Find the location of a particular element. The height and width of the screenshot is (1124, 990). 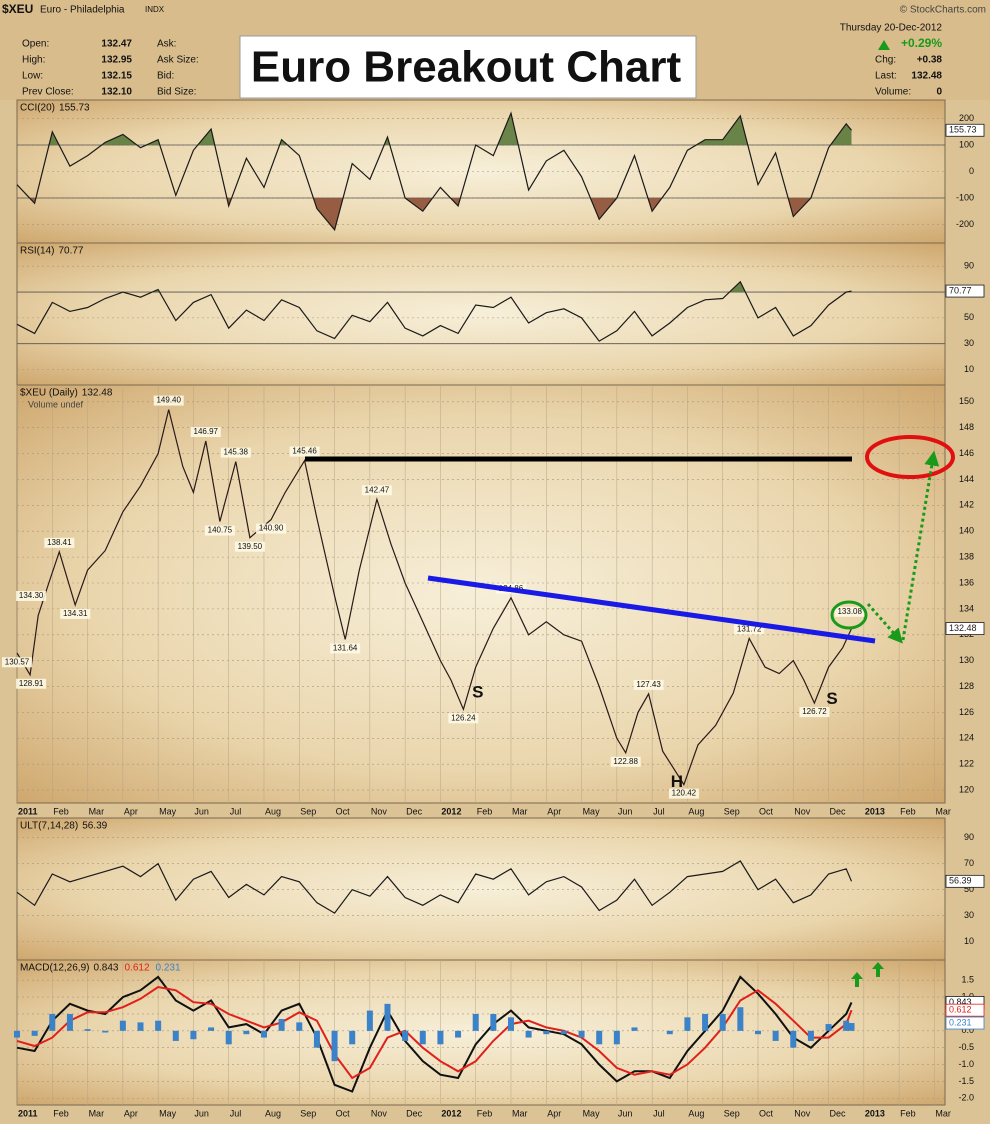

symbol: $XEU is located at coordinates (17, 9).